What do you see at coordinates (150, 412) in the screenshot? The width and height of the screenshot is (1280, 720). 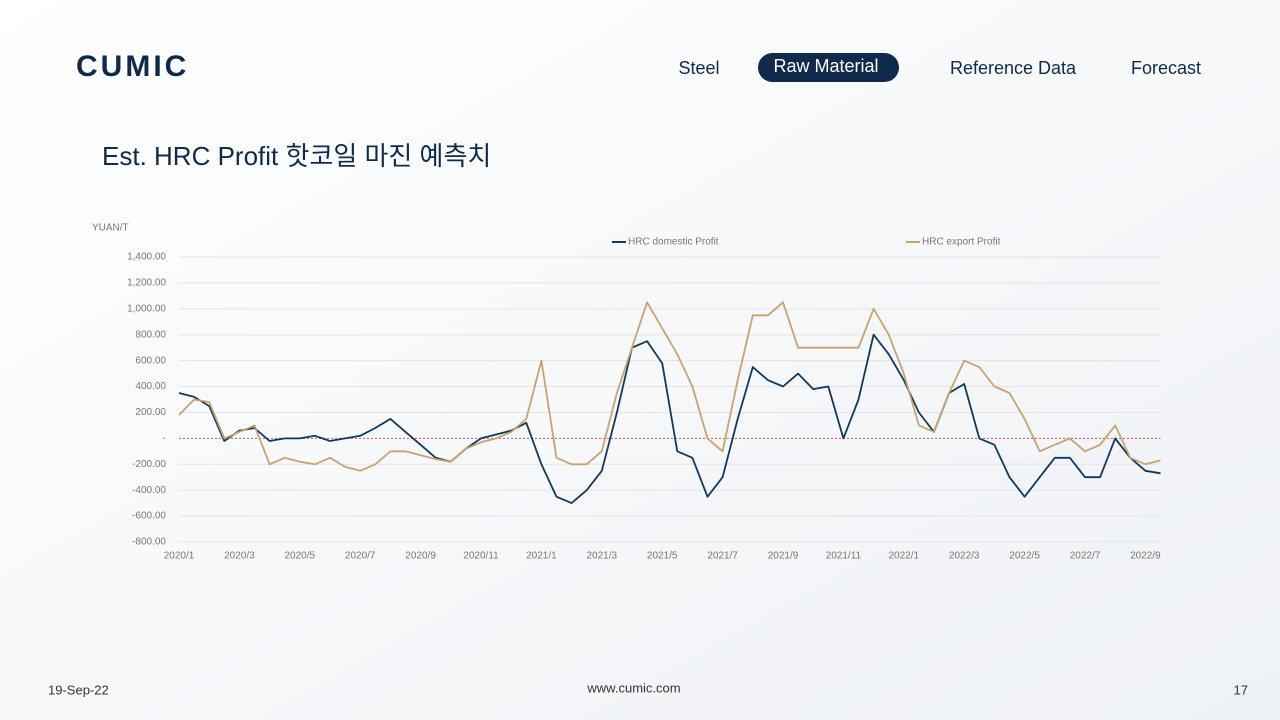 I see `y-tick-label: 200.00` at bounding box center [150, 412].